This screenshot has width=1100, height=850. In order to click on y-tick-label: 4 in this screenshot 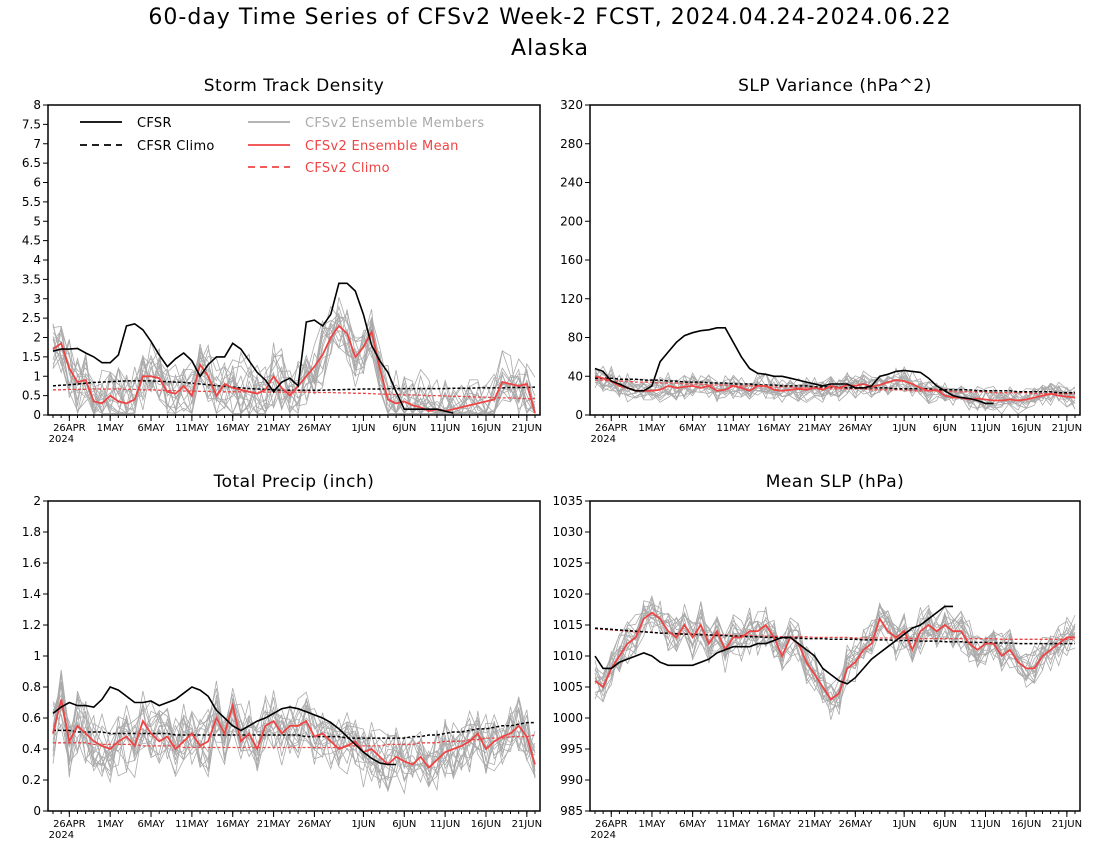, I will do `click(37, 260)`.